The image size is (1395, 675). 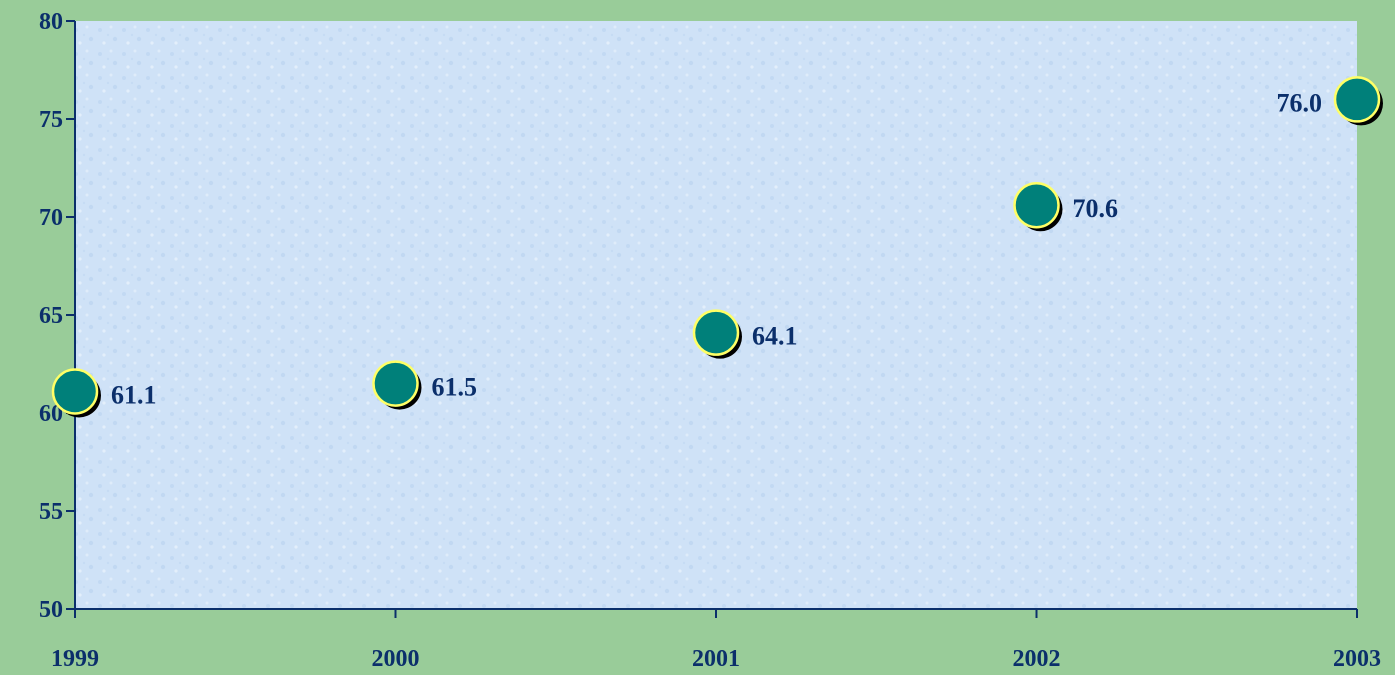 I want to click on x-tick-label: 1999, so click(x=75, y=659).